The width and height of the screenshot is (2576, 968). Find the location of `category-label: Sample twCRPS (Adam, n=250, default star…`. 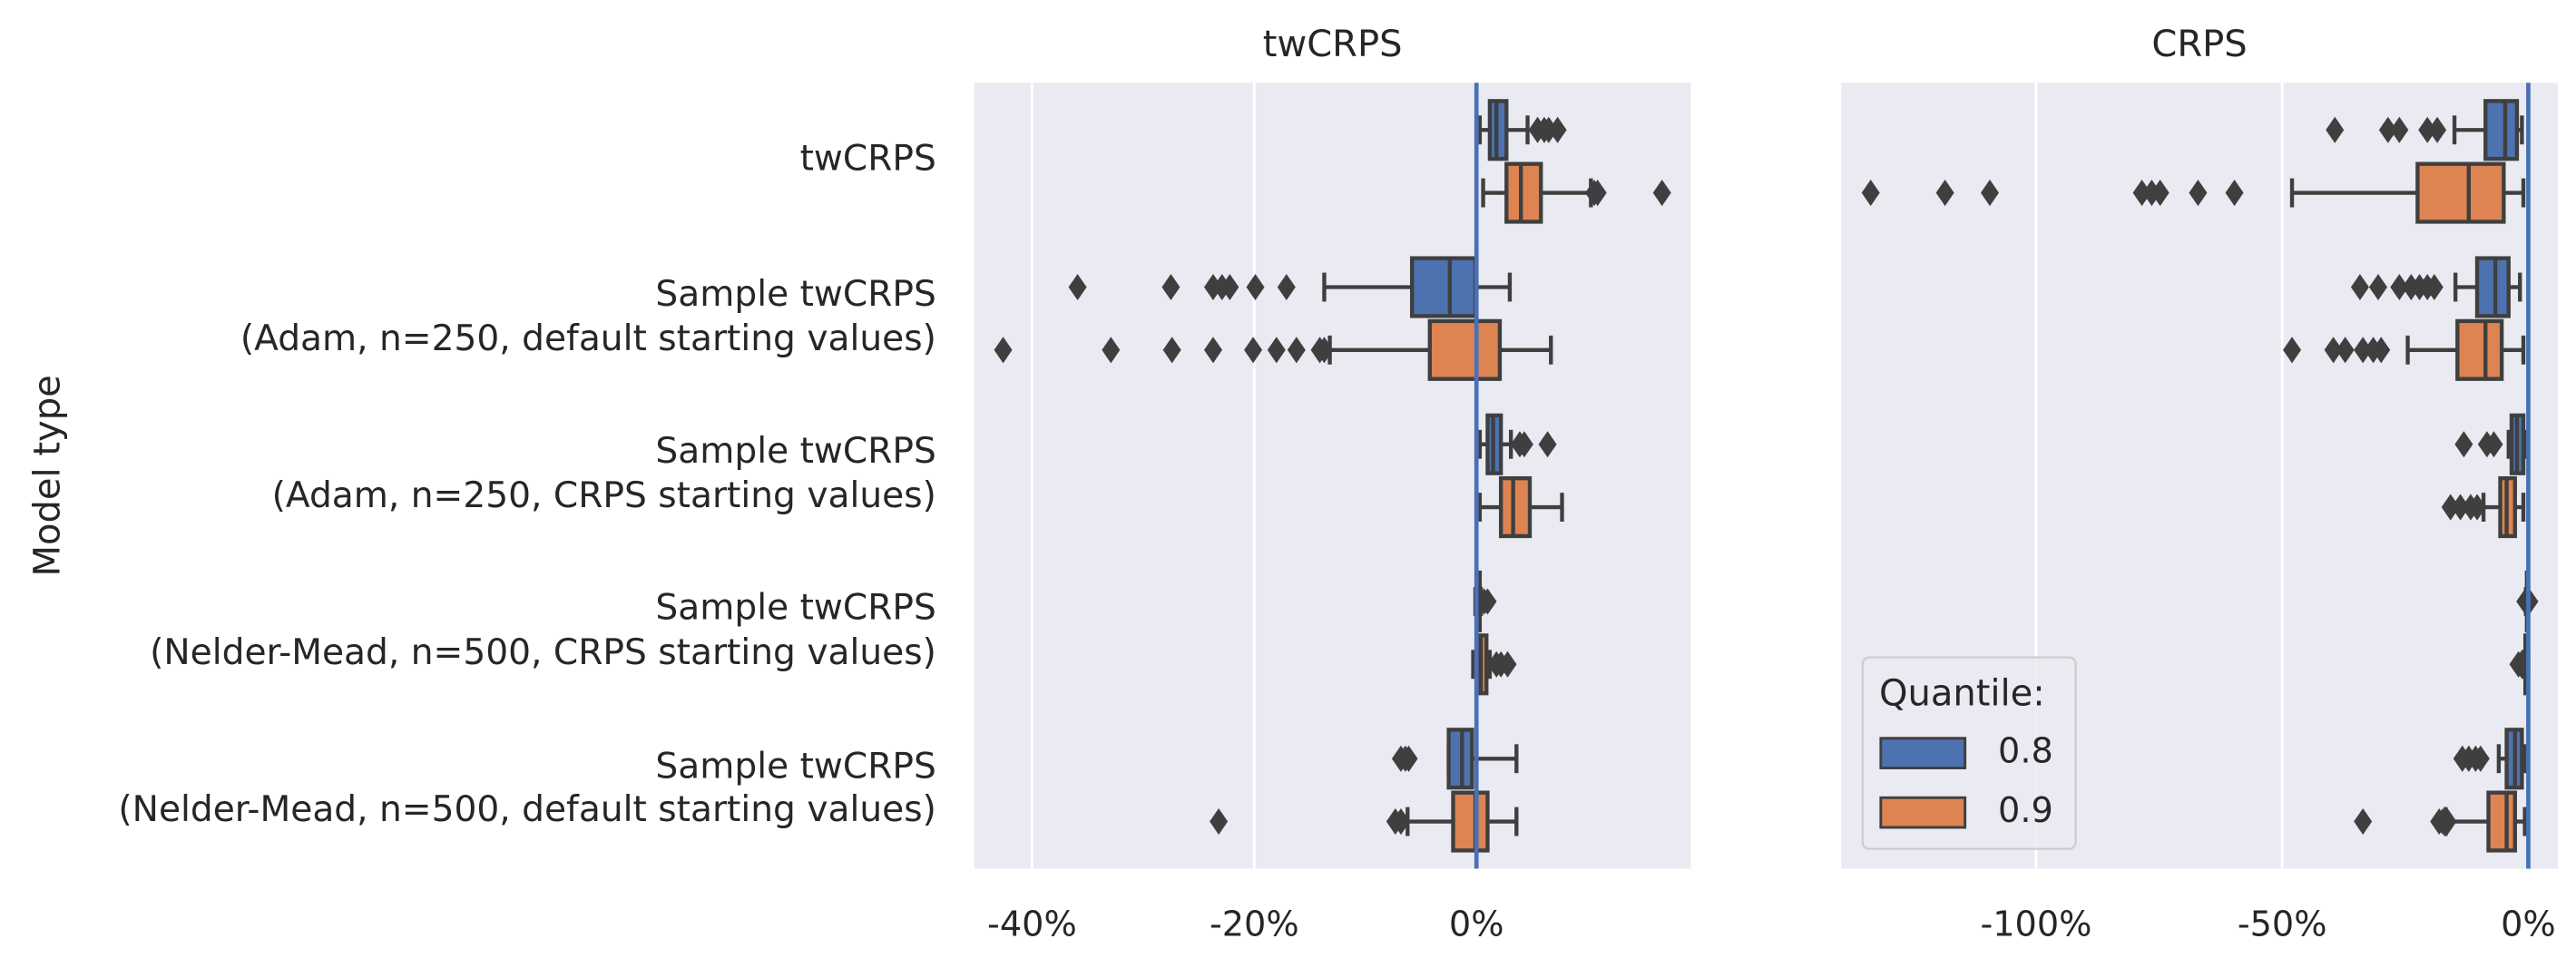

category-label: Sample twCRPS (Adam, n=250, default star… is located at coordinates (588, 317).